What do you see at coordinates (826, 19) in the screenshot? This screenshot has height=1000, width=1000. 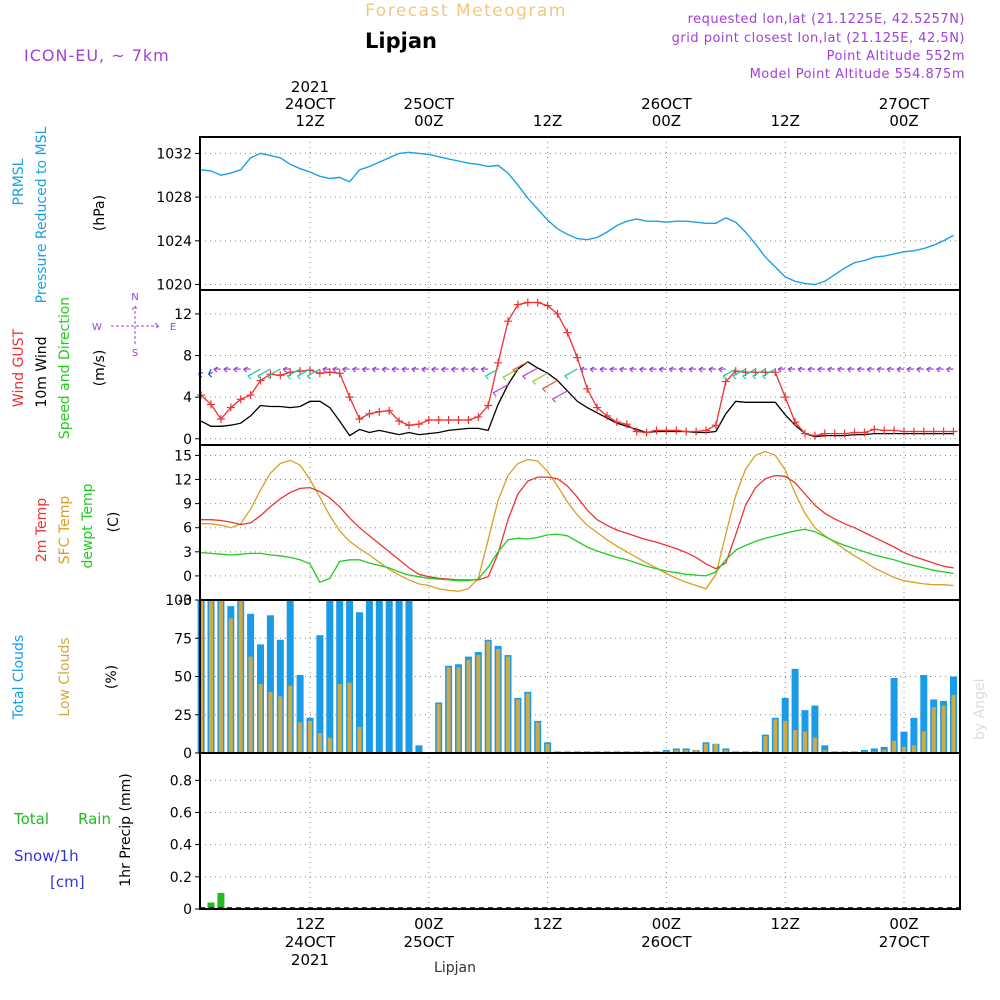 I see `requested-coords: requested lon,lat (21.1225E, 42.5257N)` at bounding box center [826, 19].